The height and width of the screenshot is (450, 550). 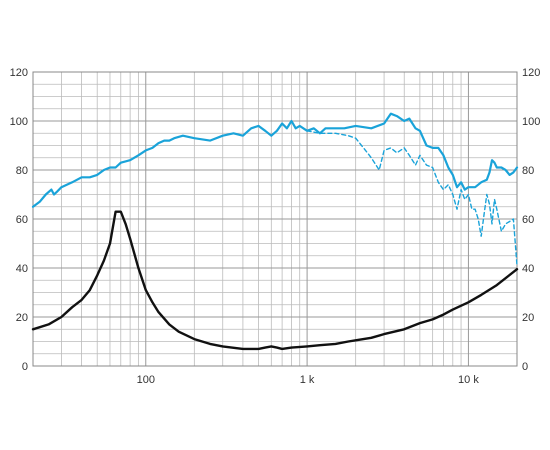 What do you see at coordinates (531, 73) in the screenshot?
I see `y-tick-label-right: 120` at bounding box center [531, 73].